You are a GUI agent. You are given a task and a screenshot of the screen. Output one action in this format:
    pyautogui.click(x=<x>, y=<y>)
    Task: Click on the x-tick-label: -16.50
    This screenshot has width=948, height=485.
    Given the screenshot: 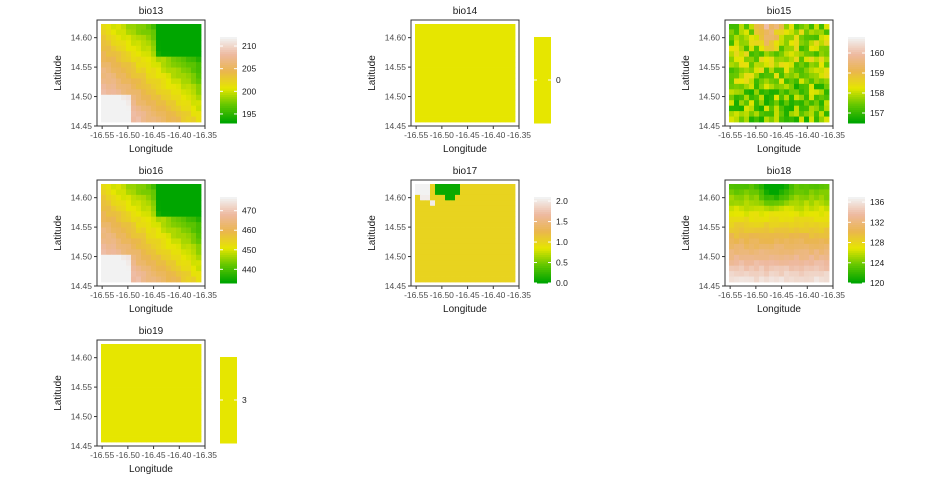 What is the action you would take?
    pyautogui.click(x=756, y=135)
    